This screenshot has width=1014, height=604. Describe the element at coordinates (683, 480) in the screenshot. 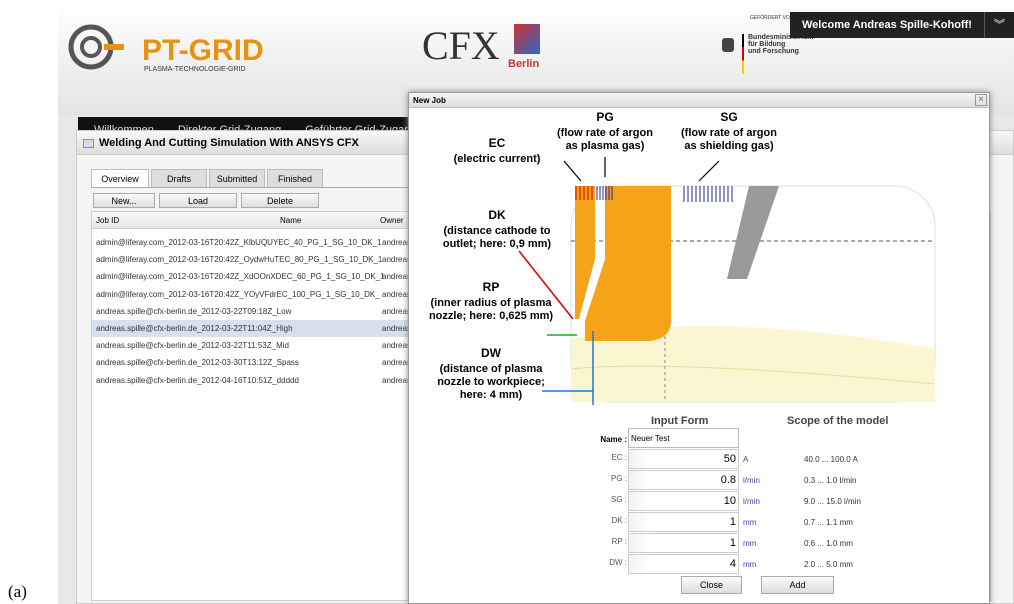

I see `field-input: 0.8` at that location.